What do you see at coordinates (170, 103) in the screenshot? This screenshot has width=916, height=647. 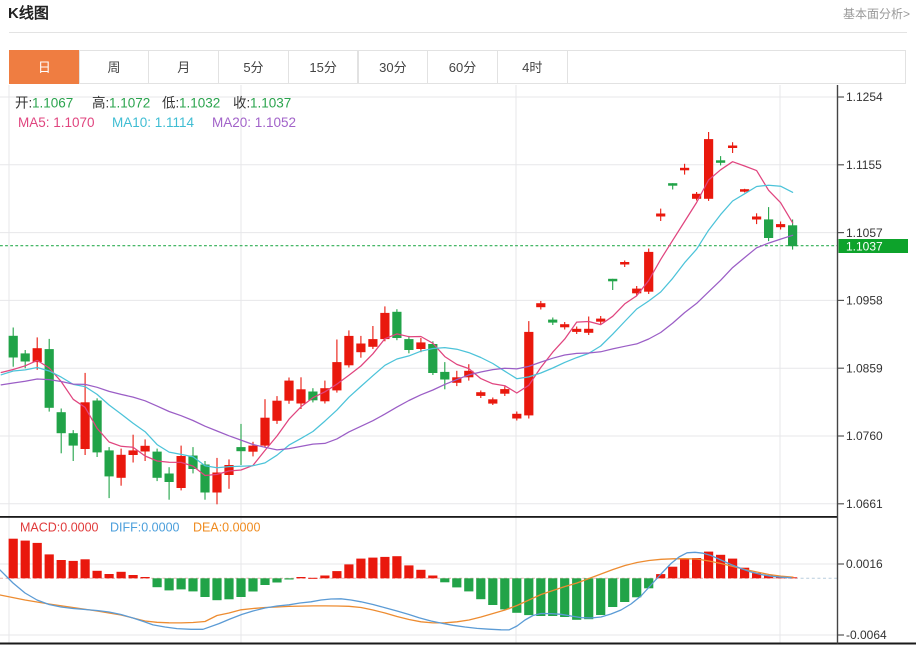 I see `svg-text: 低:` at bounding box center [170, 103].